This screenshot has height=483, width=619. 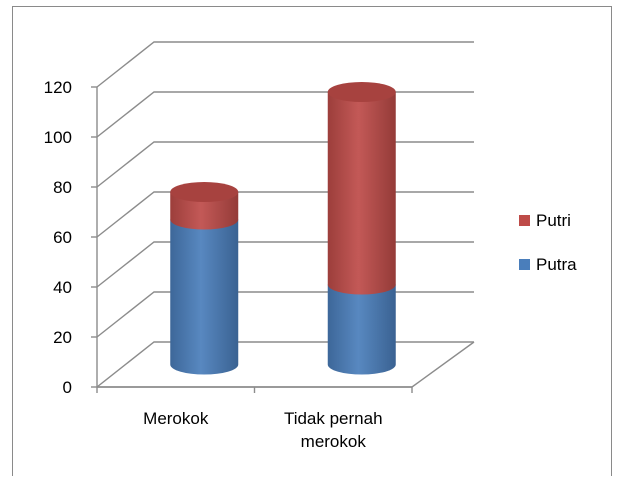 I want to click on x-category-label: Tidak pernah merokok, so click(x=333, y=430).